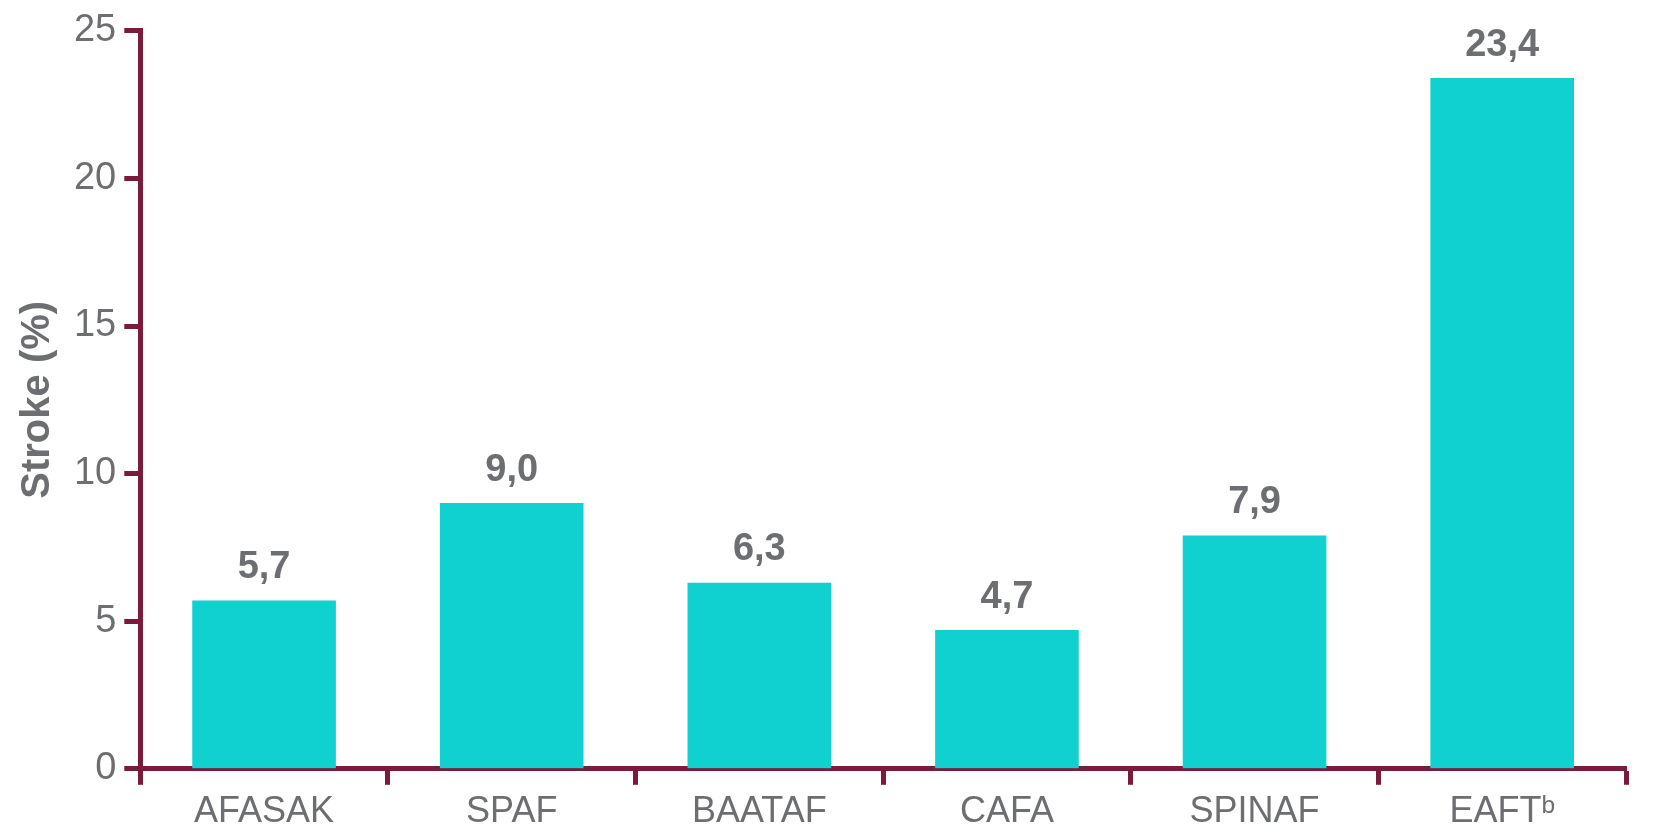  Describe the element at coordinates (264, 565) in the screenshot. I see `data-label: 5,7` at that location.